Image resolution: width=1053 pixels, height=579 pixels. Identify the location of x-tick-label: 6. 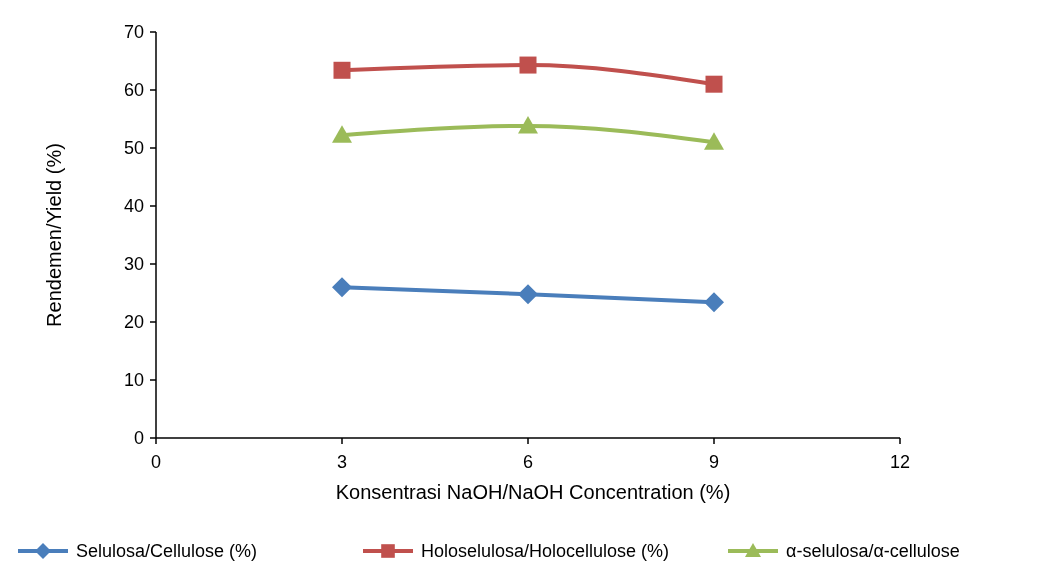
(528, 462).